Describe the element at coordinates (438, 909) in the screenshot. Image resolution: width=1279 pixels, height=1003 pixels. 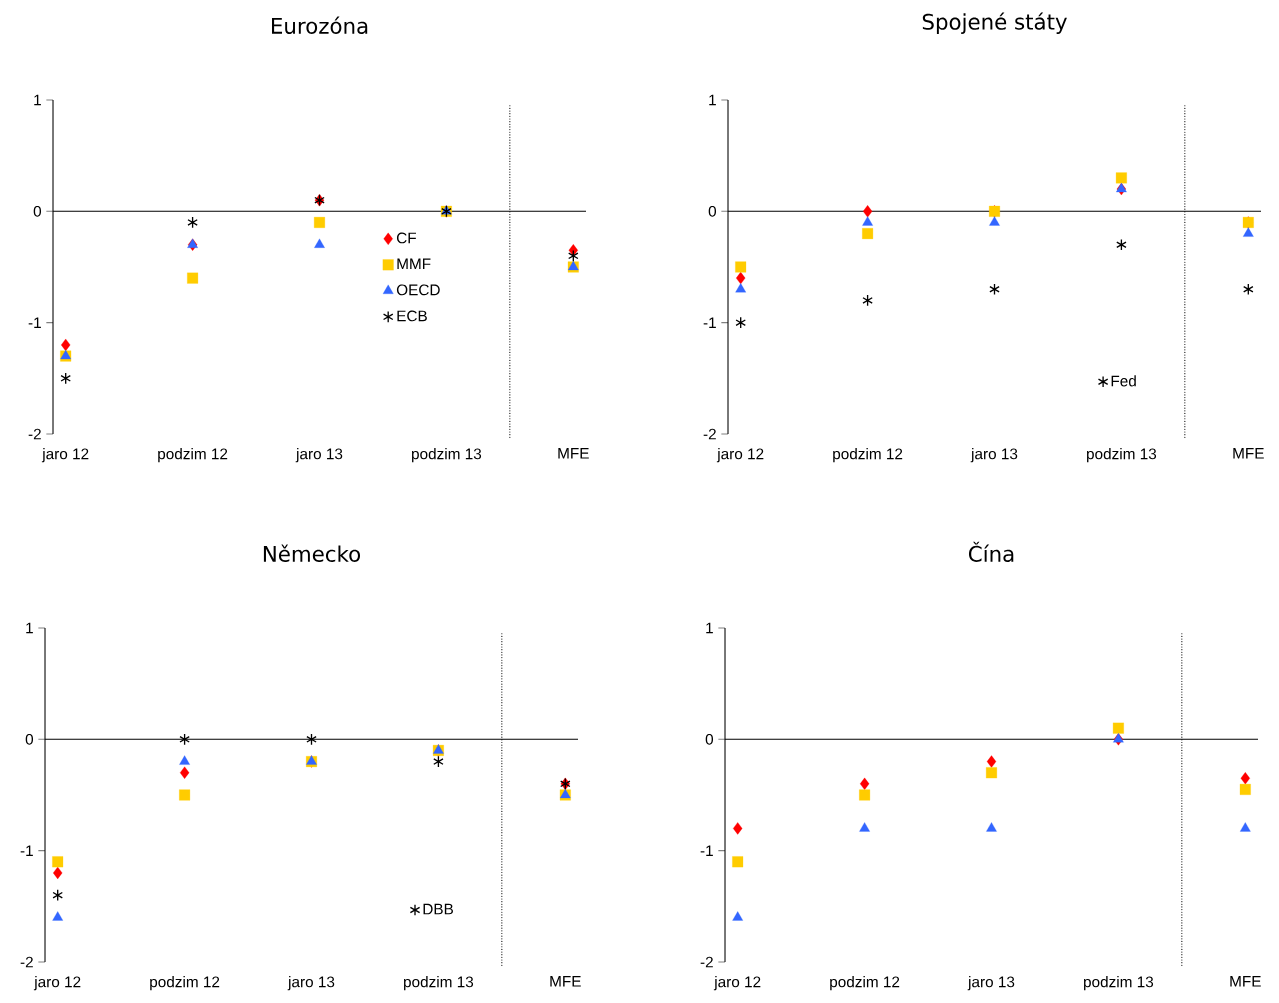
I see `legend-label: DBB` at that location.